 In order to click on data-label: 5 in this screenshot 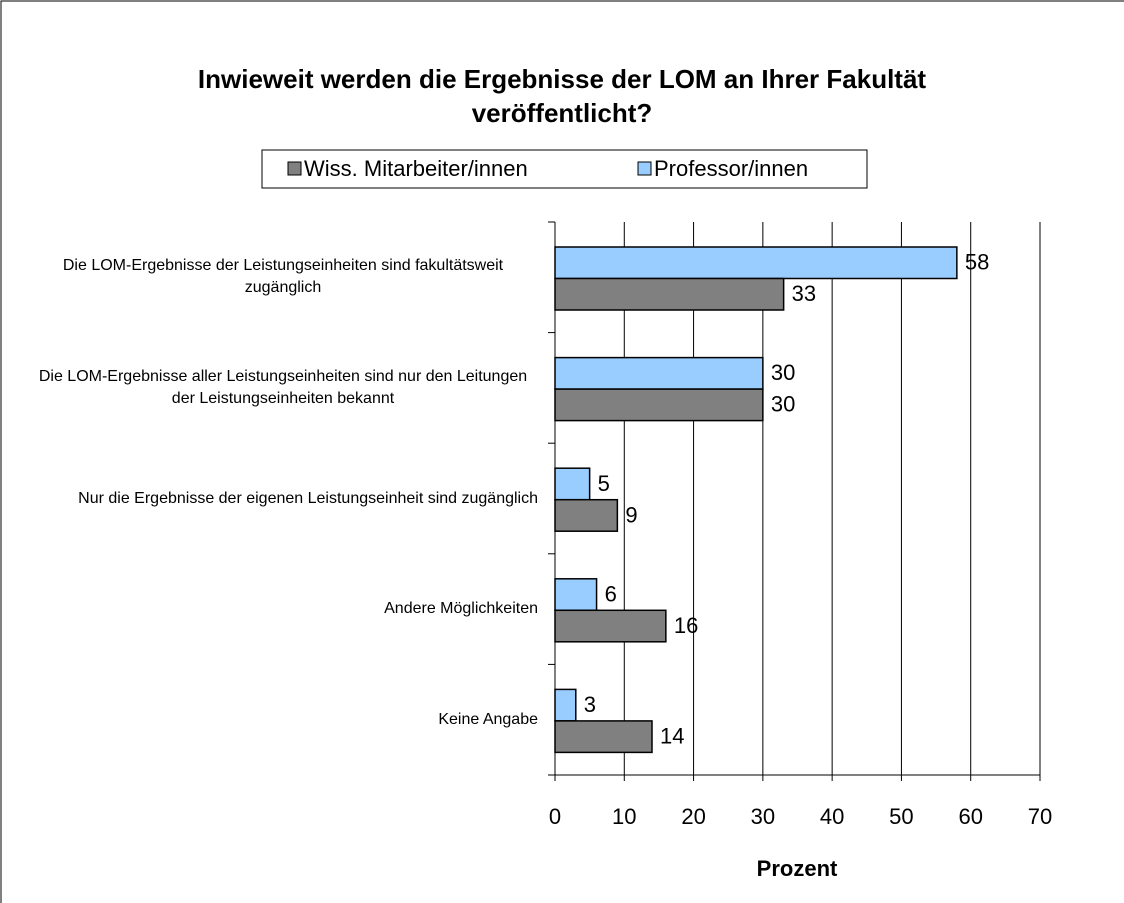, I will do `click(604, 483)`.